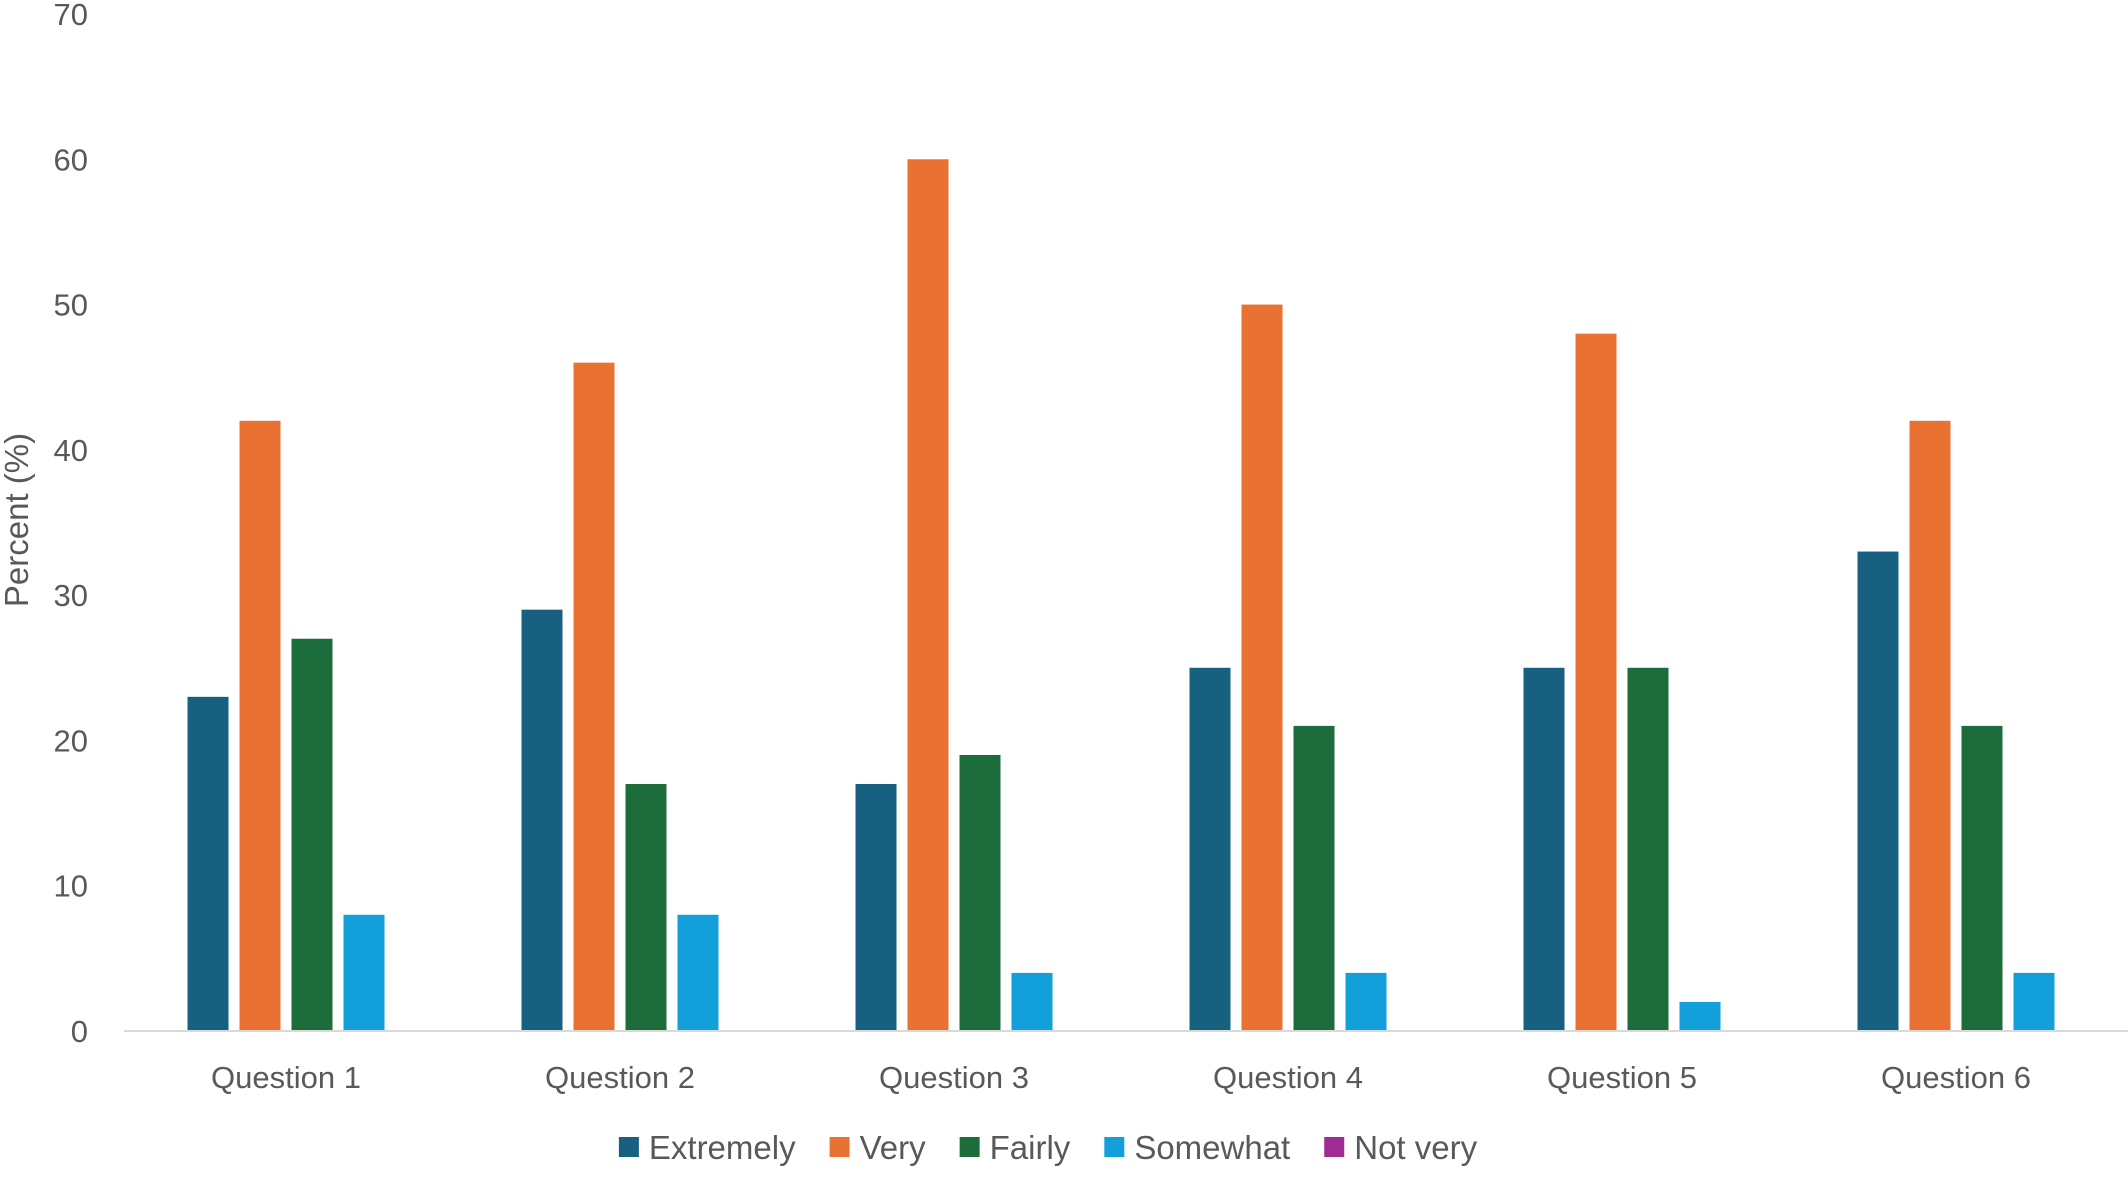  What do you see at coordinates (620, 1077) in the screenshot?
I see `x-category-label: Question 2` at bounding box center [620, 1077].